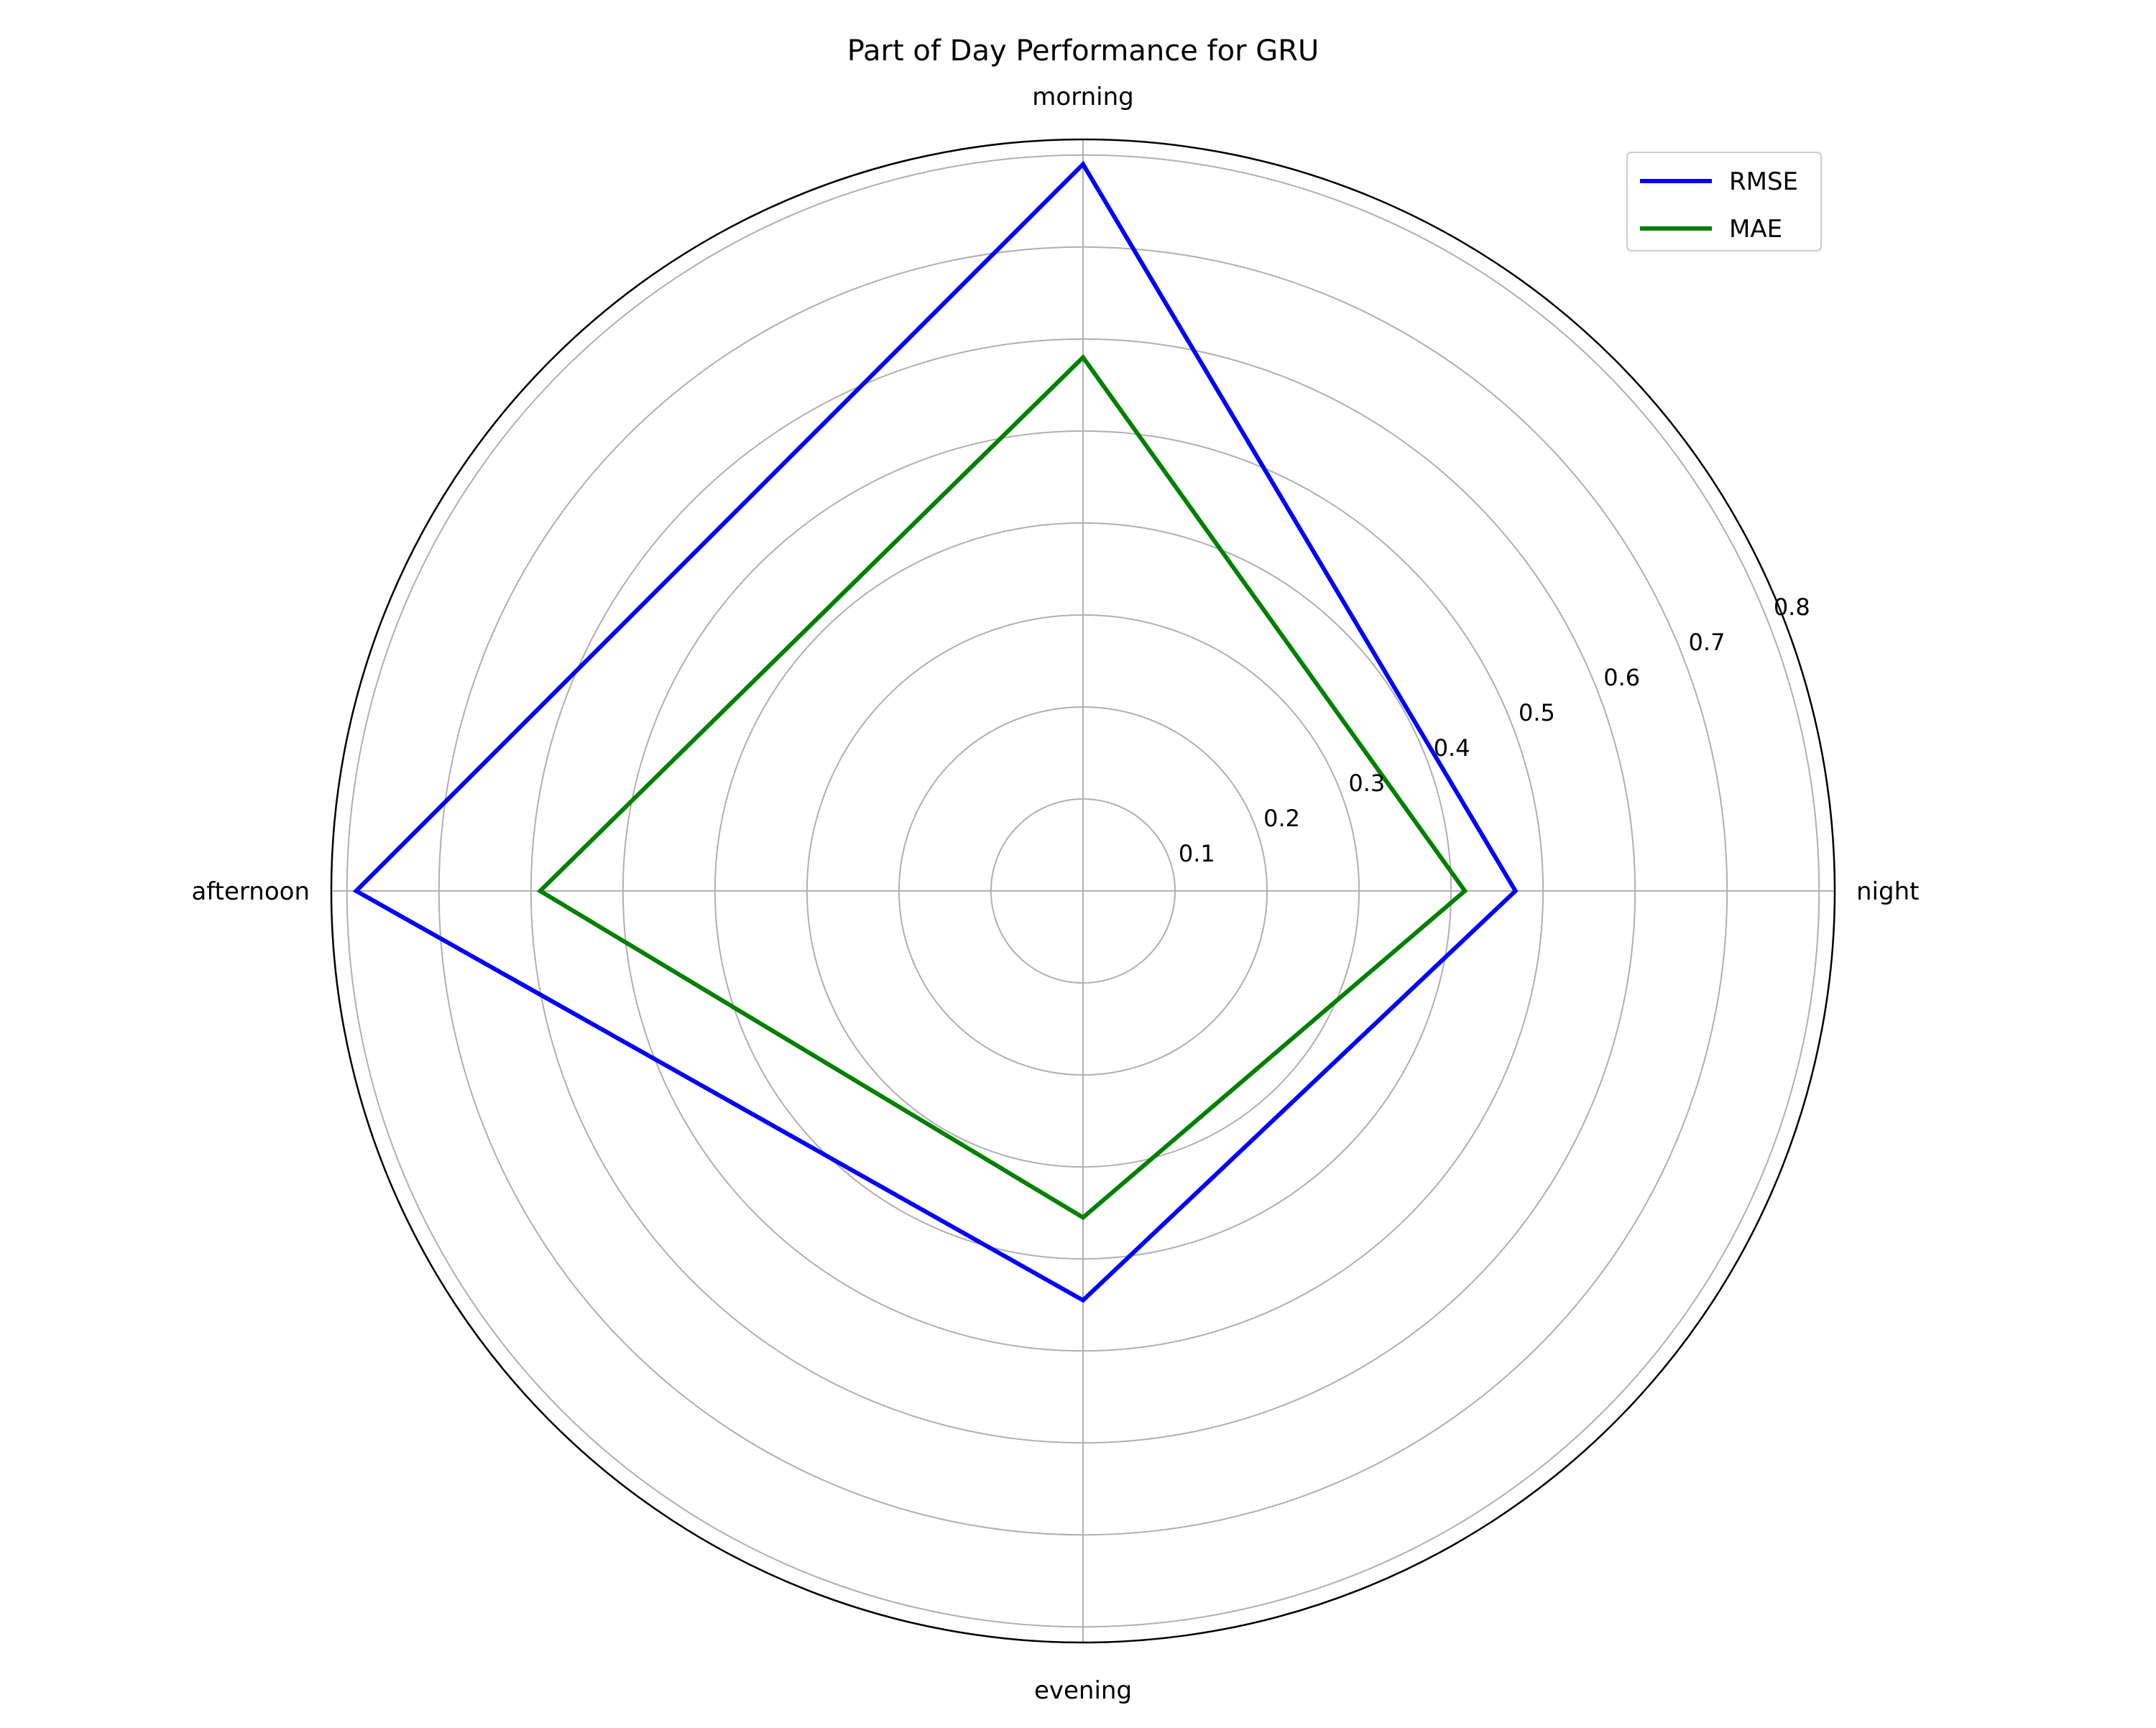 The width and height of the screenshot is (2156, 1728). I want to click on r-tick-label: 0.7, so click(1707, 642).